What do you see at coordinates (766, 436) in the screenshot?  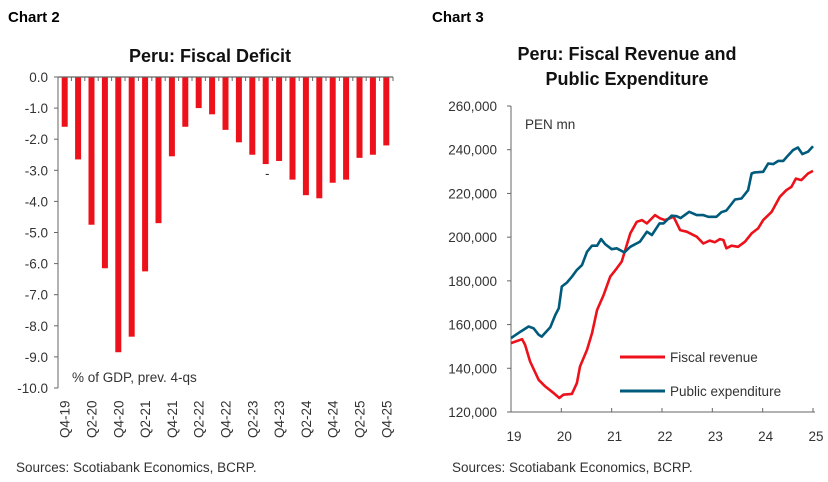 I see `x-tick-label: 24` at bounding box center [766, 436].